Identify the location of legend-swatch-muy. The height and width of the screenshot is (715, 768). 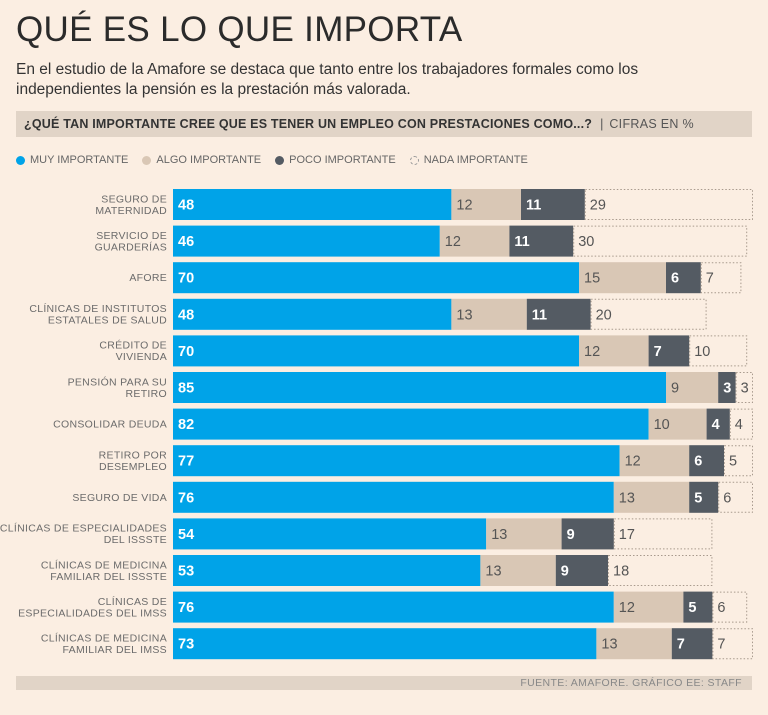
(20, 160).